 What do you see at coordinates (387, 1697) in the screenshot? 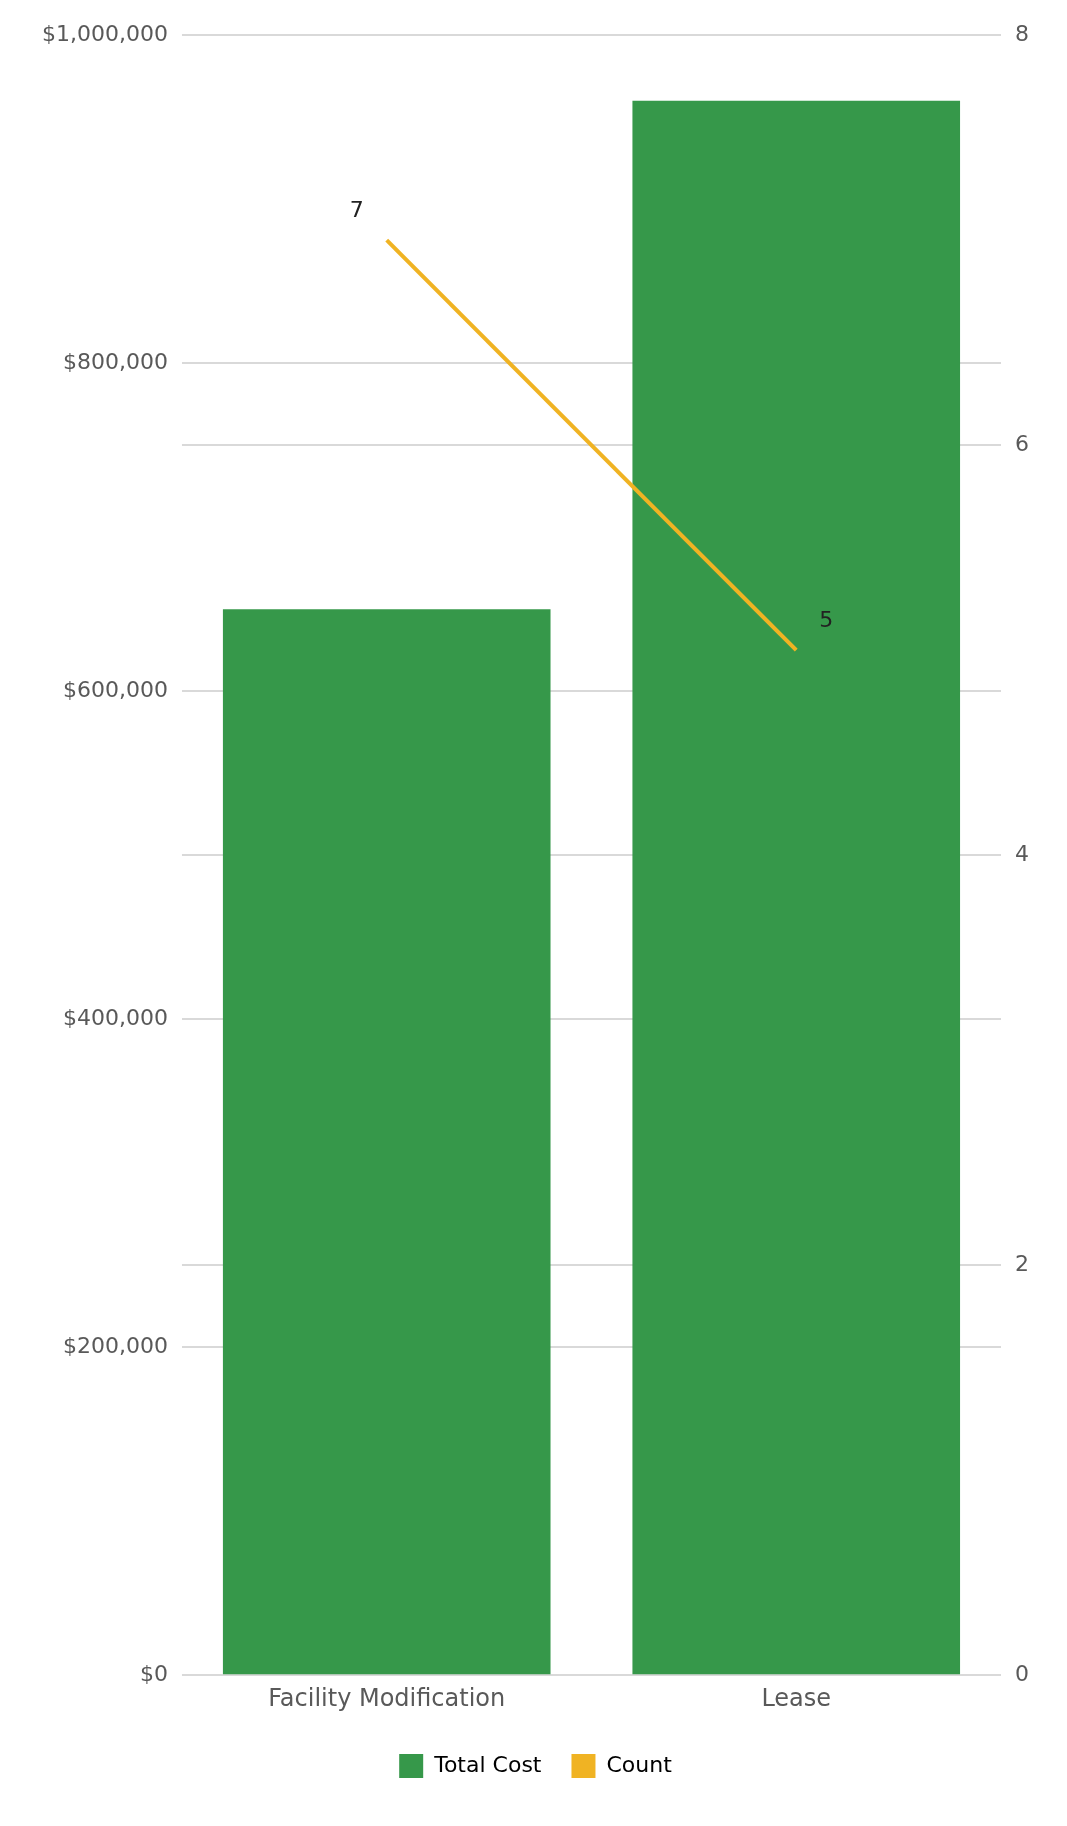
I see `x-tick-label: Facility Modification` at bounding box center [387, 1697].